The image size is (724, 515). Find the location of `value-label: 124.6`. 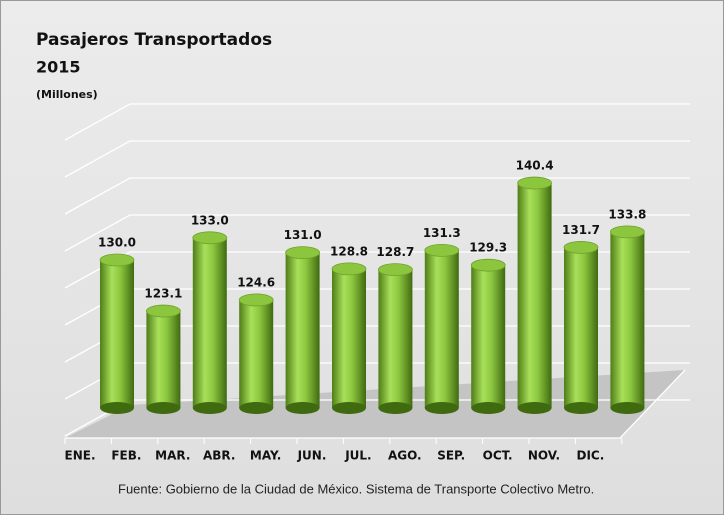

value-label: 124.6 is located at coordinates (256, 282).